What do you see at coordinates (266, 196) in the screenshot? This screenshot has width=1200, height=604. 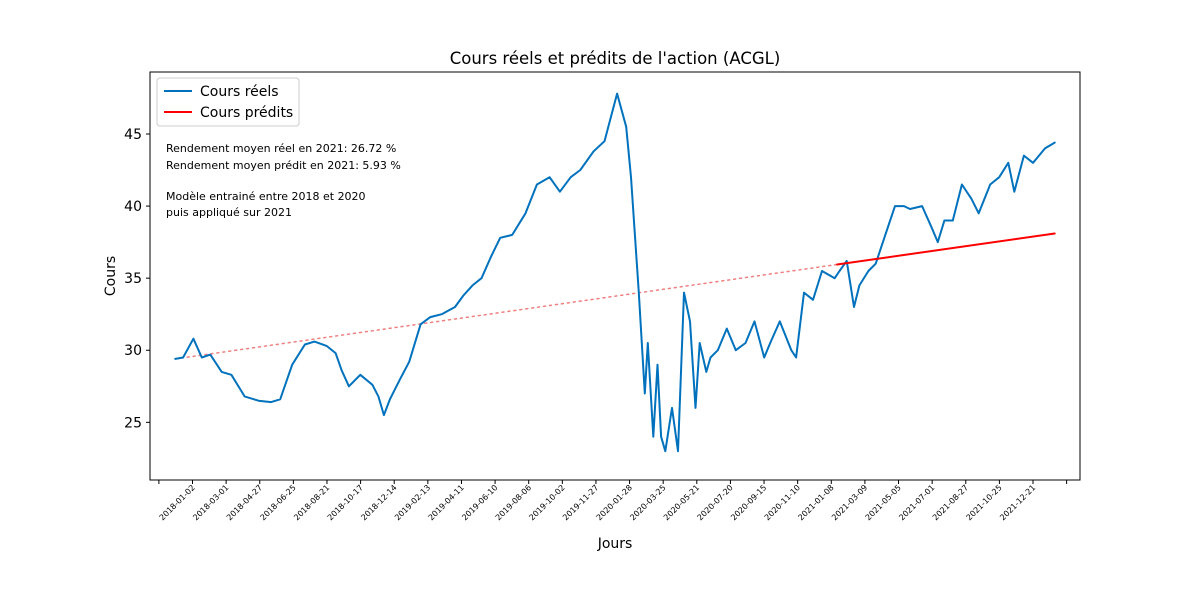 I see `annotation-text: Modèle entrainé entre 2018 et 2020` at bounding box center [266, 196].